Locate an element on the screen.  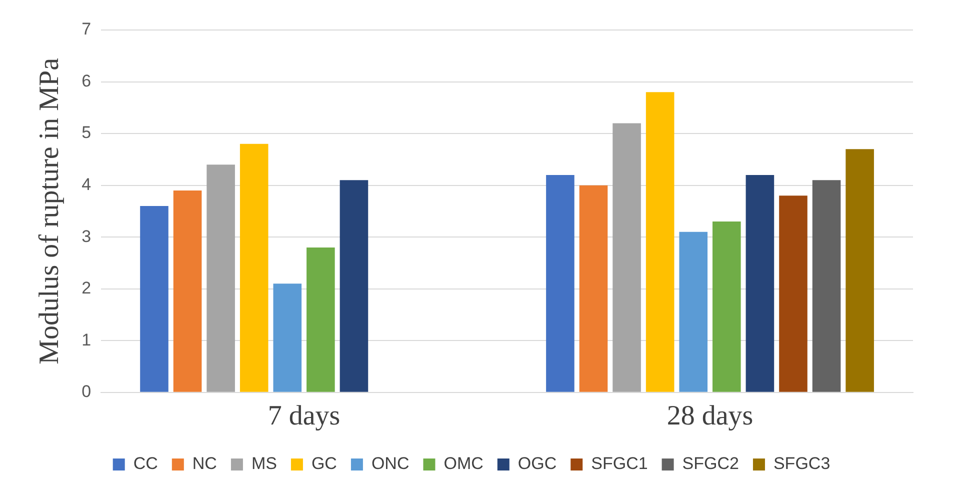
legend-label: SFGC1 is located at coordinates (619, 464).